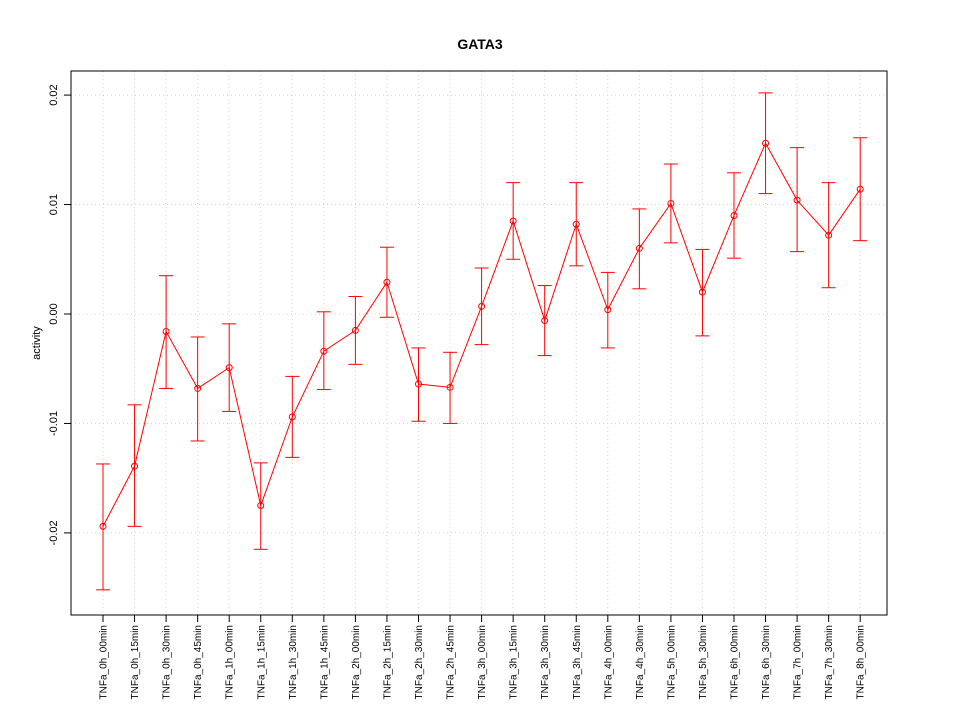  What do you see at coordinates (324, 662) in the screenshot?
I see `x-tick-label: TNFa_1h_45min` at bounding box center [324, 662].